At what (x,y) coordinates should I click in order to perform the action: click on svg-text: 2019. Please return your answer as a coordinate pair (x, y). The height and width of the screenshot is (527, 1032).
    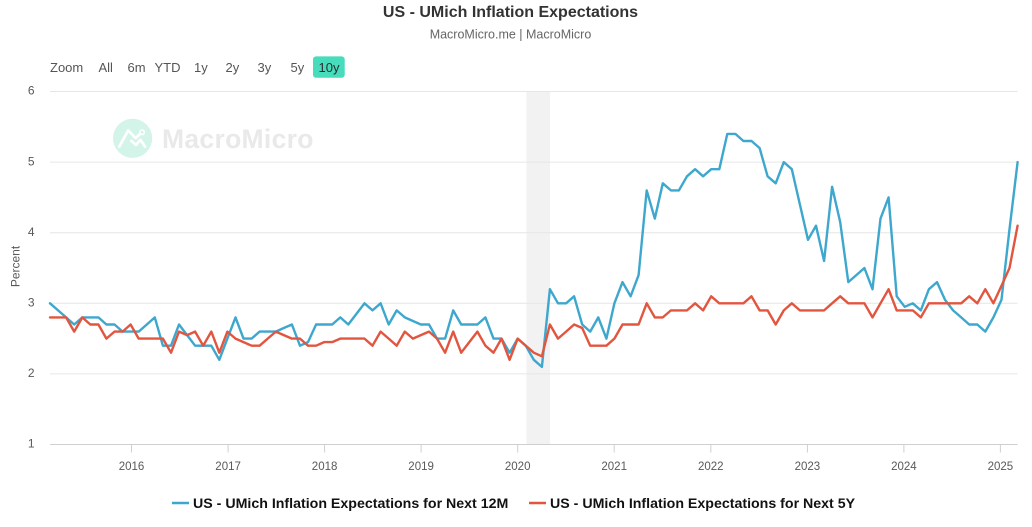
    Looking at the image, I should click on (421, 467).